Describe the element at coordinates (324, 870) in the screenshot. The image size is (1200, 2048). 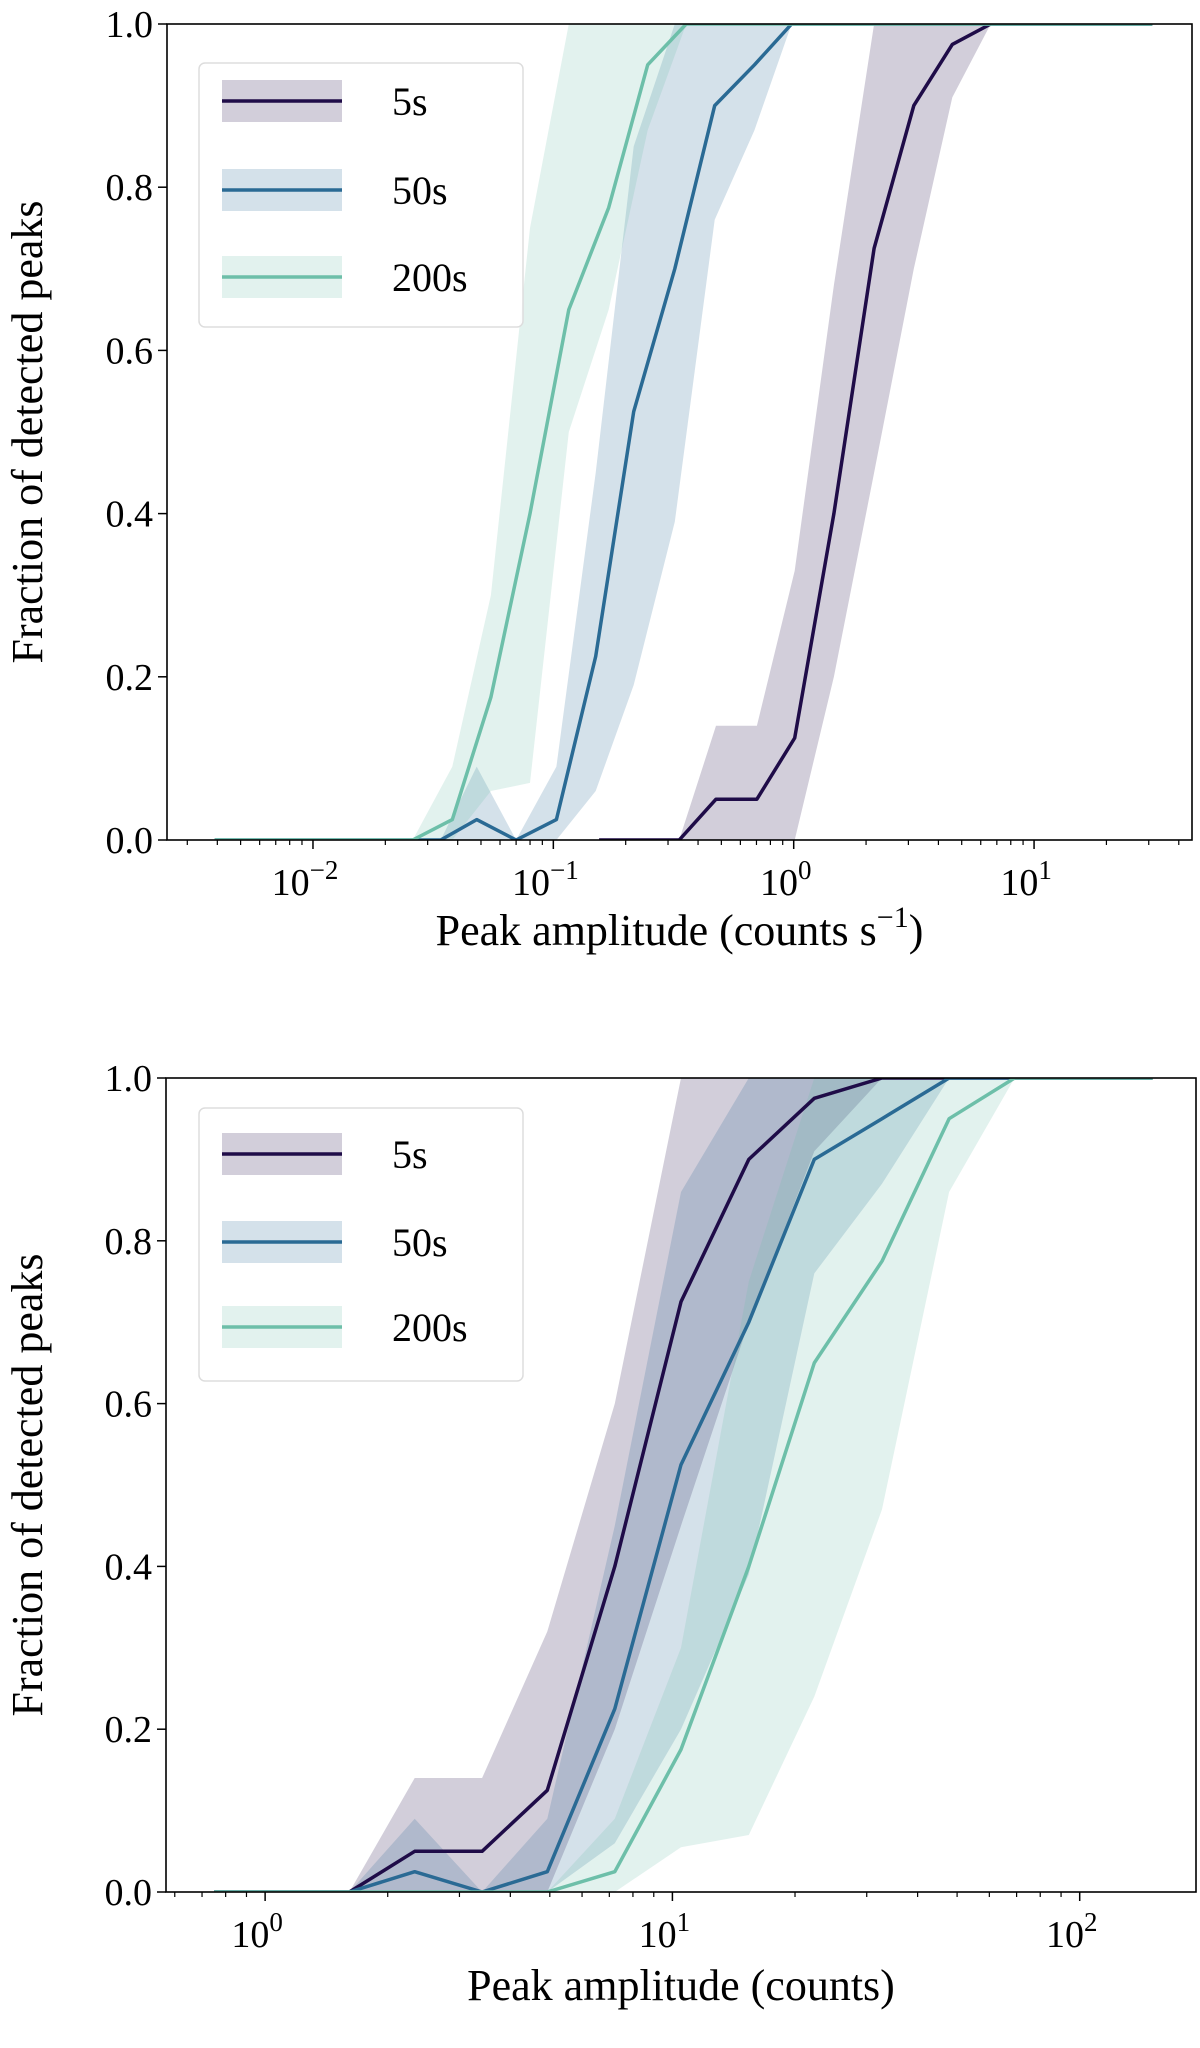
I see `x-tick-exponent: −2` at that location.